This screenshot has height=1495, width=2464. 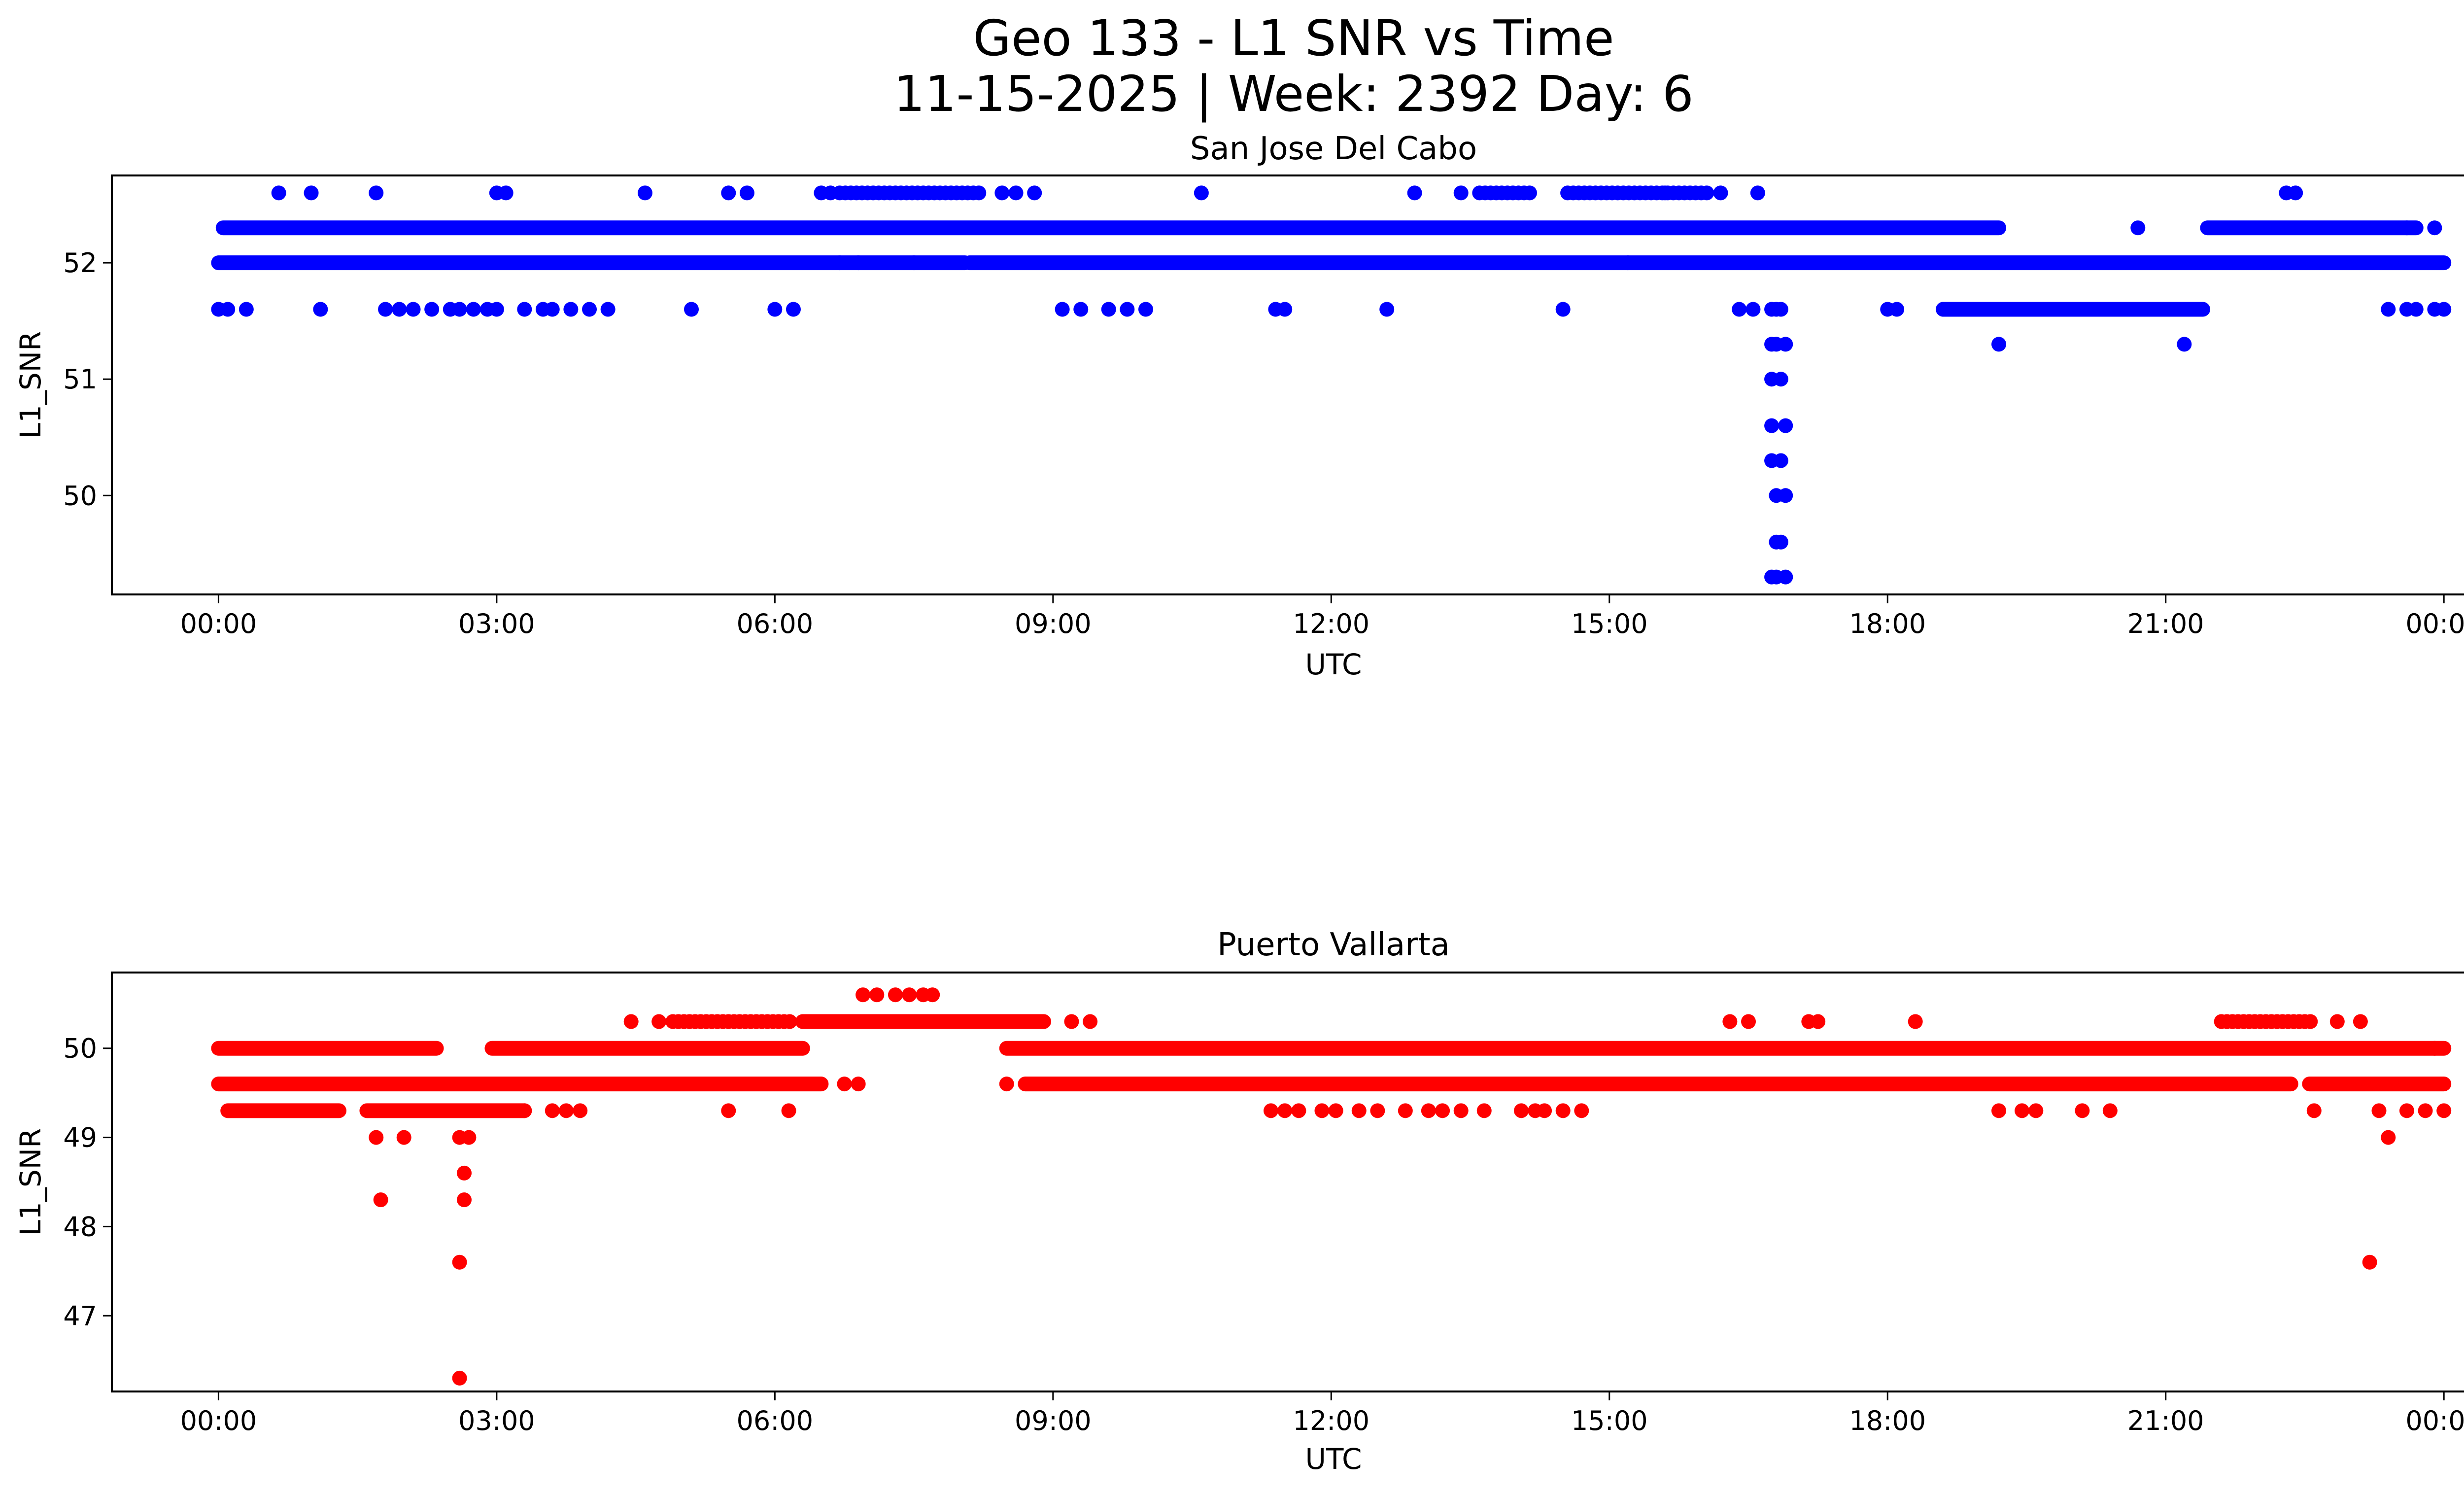 What do you see at coordinates (1333, 945) in the screenshot?
I see `panel-title: Puerto Vallarta` at bounding box center [1333, 945].